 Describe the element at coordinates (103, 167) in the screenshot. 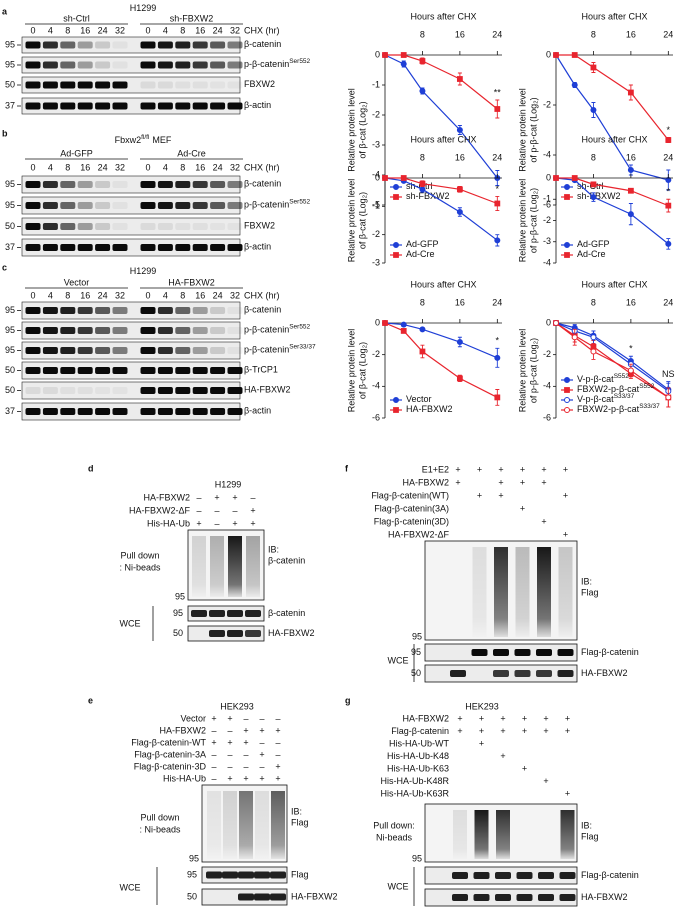

I see `lane-label: 24` at that location.